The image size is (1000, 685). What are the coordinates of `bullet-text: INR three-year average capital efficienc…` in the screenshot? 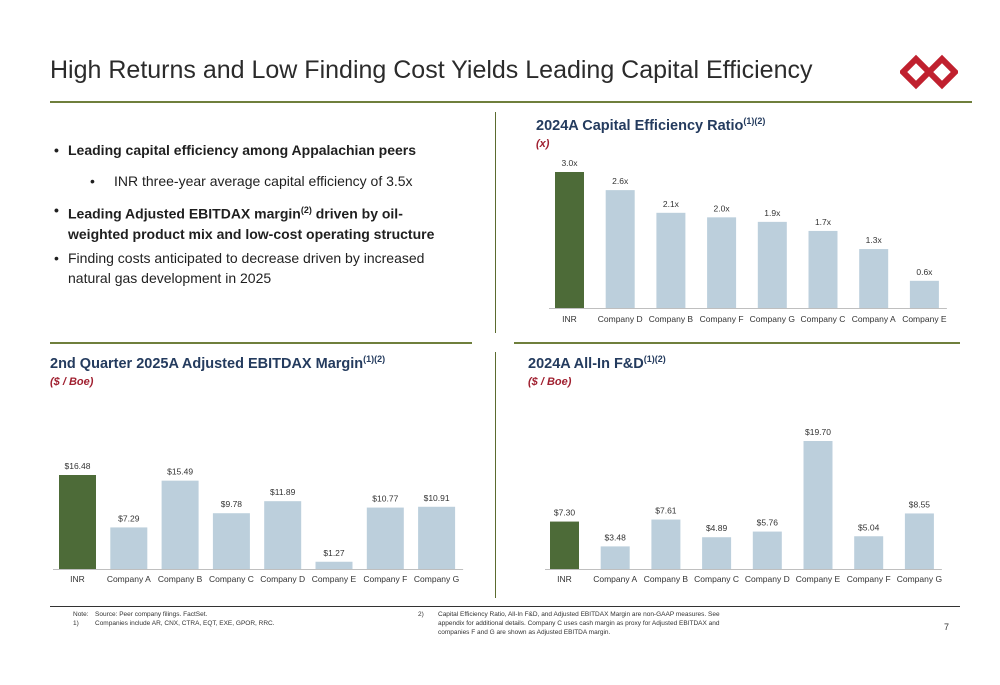 It's located at (263, 181).